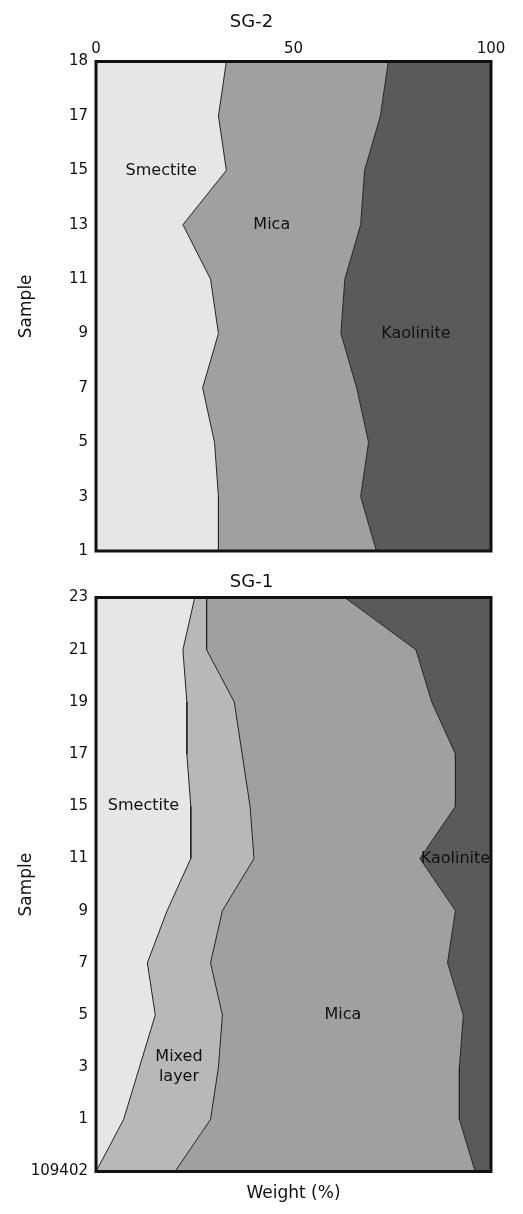  I want to click on y-tick-label: 19, so click(78, 700).